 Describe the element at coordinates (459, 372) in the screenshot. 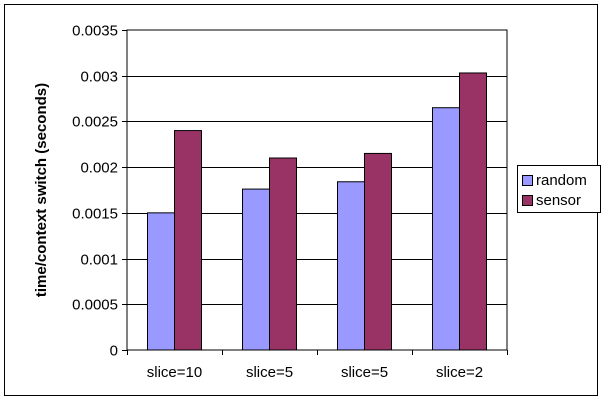

I see `x-tick-label: slice=2` at that location.